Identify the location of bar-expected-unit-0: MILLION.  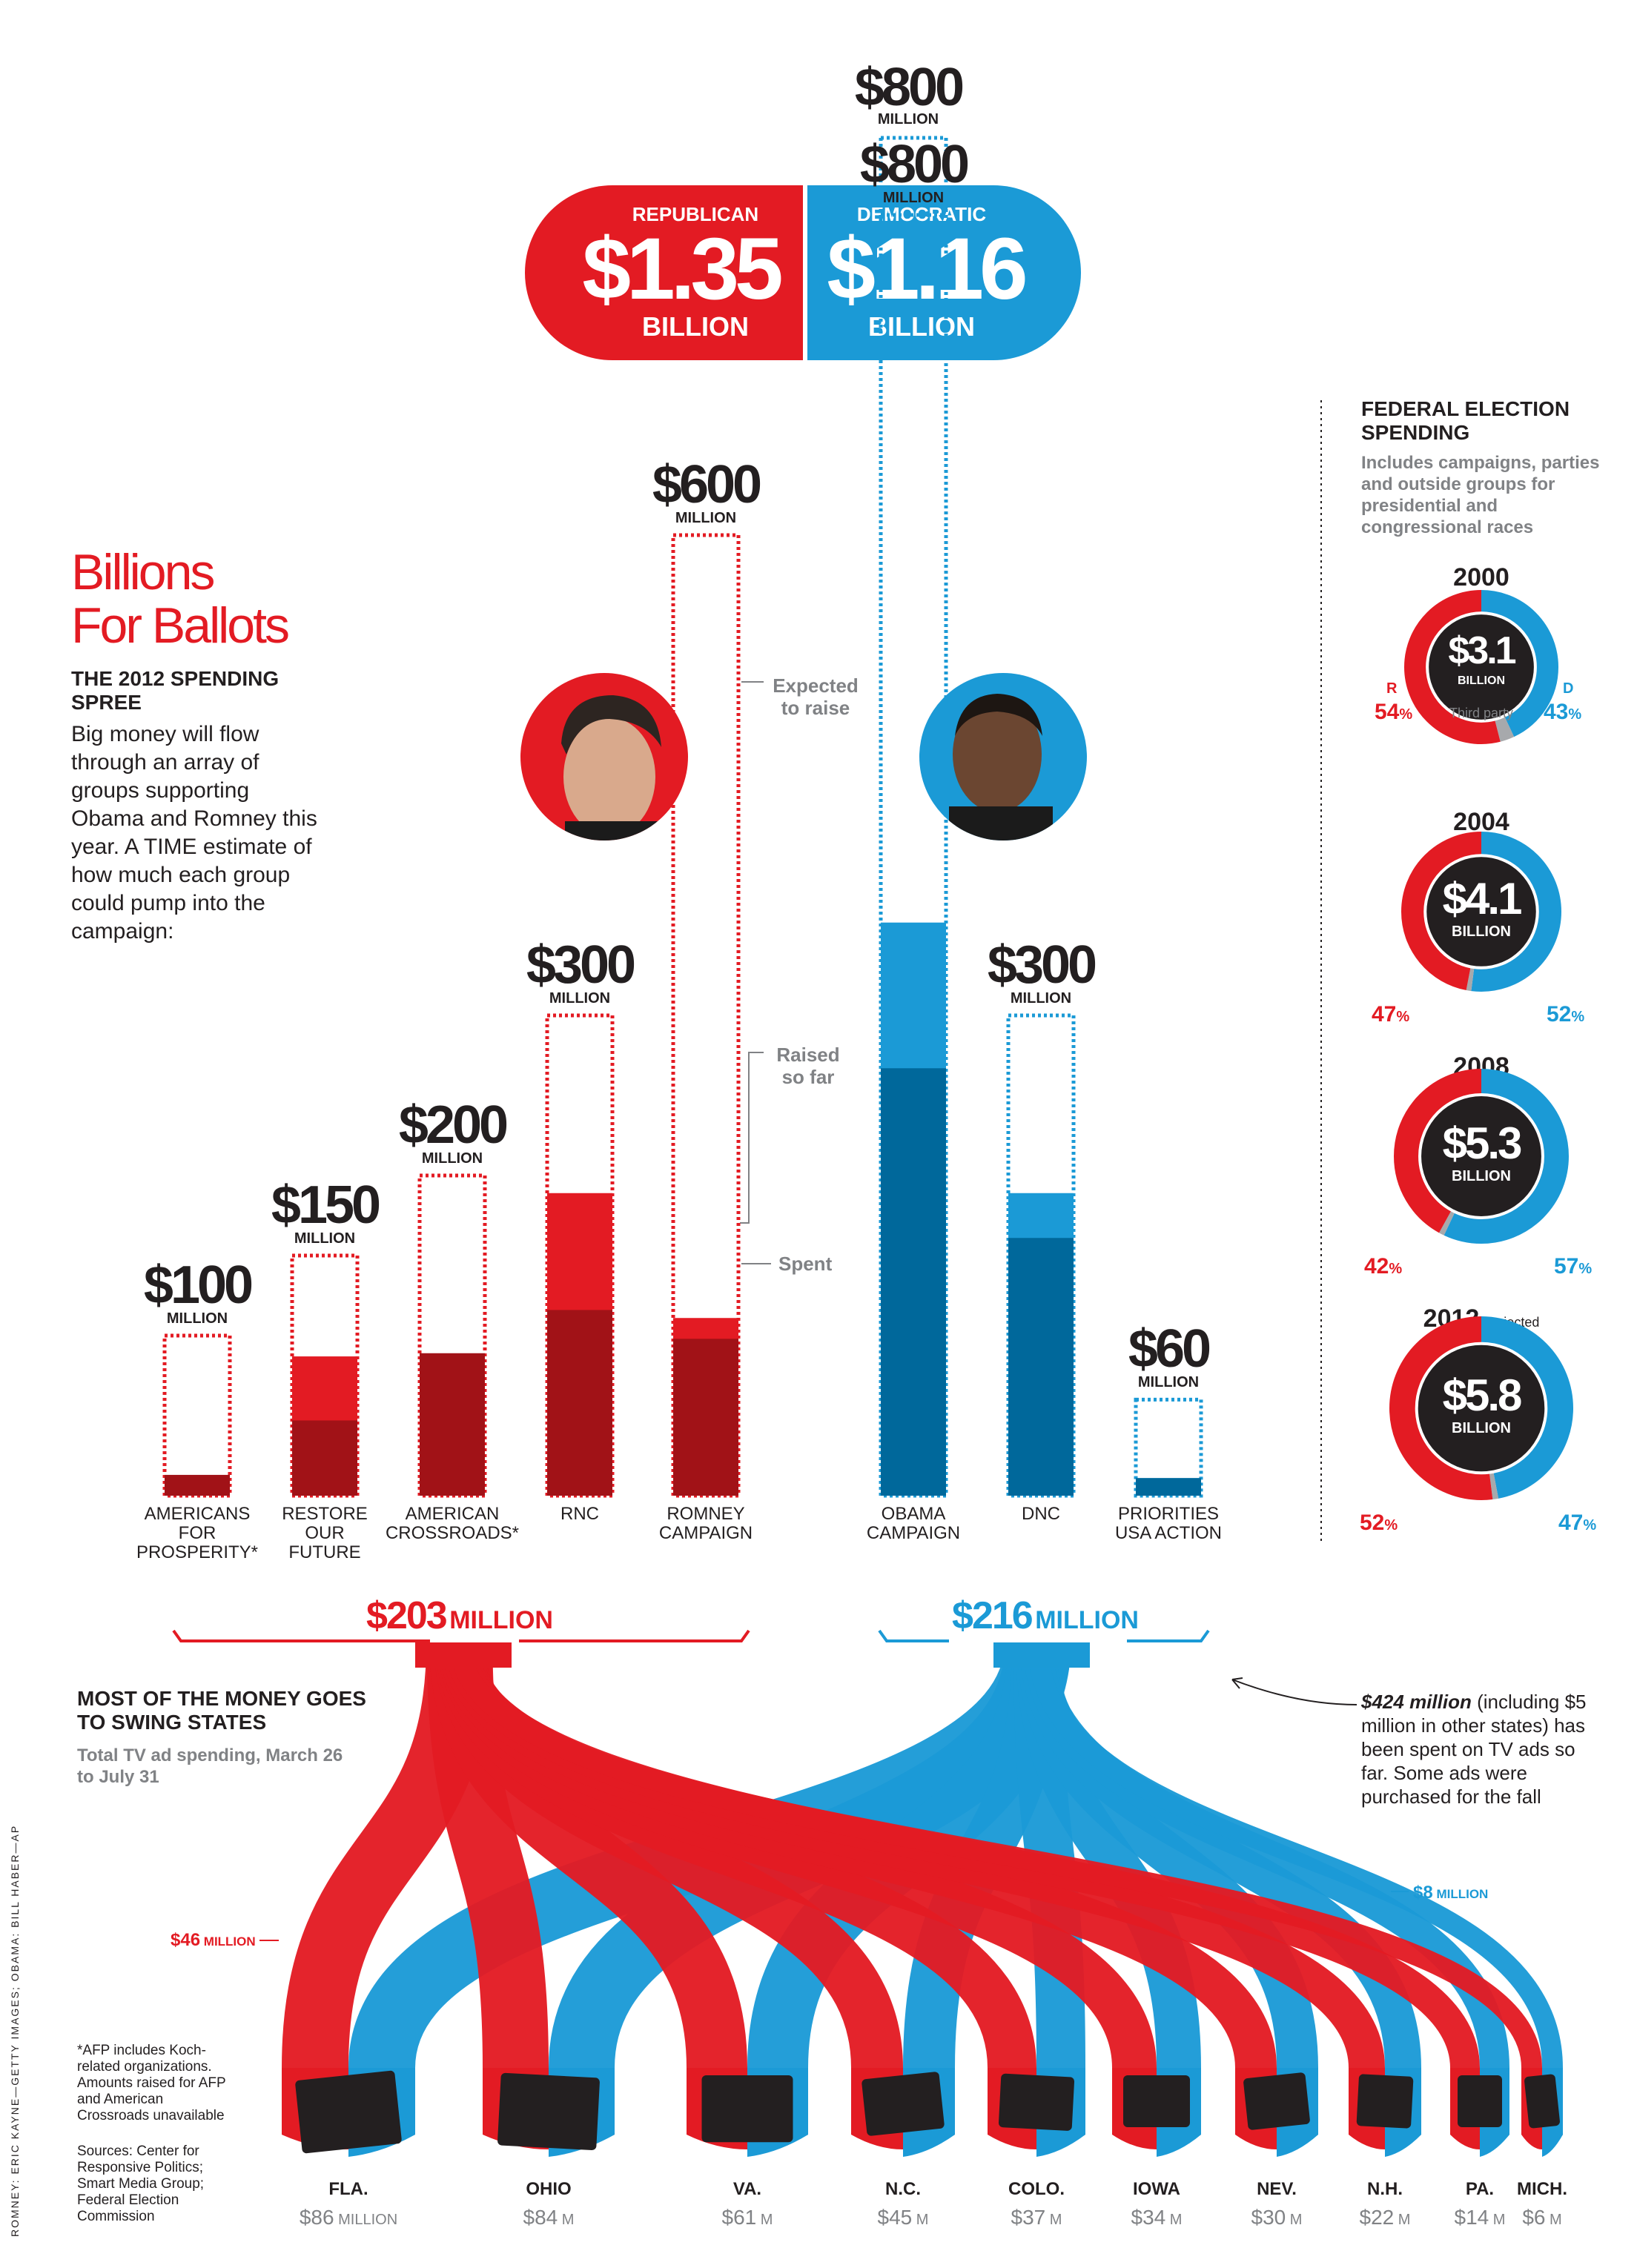
(197, 1319).